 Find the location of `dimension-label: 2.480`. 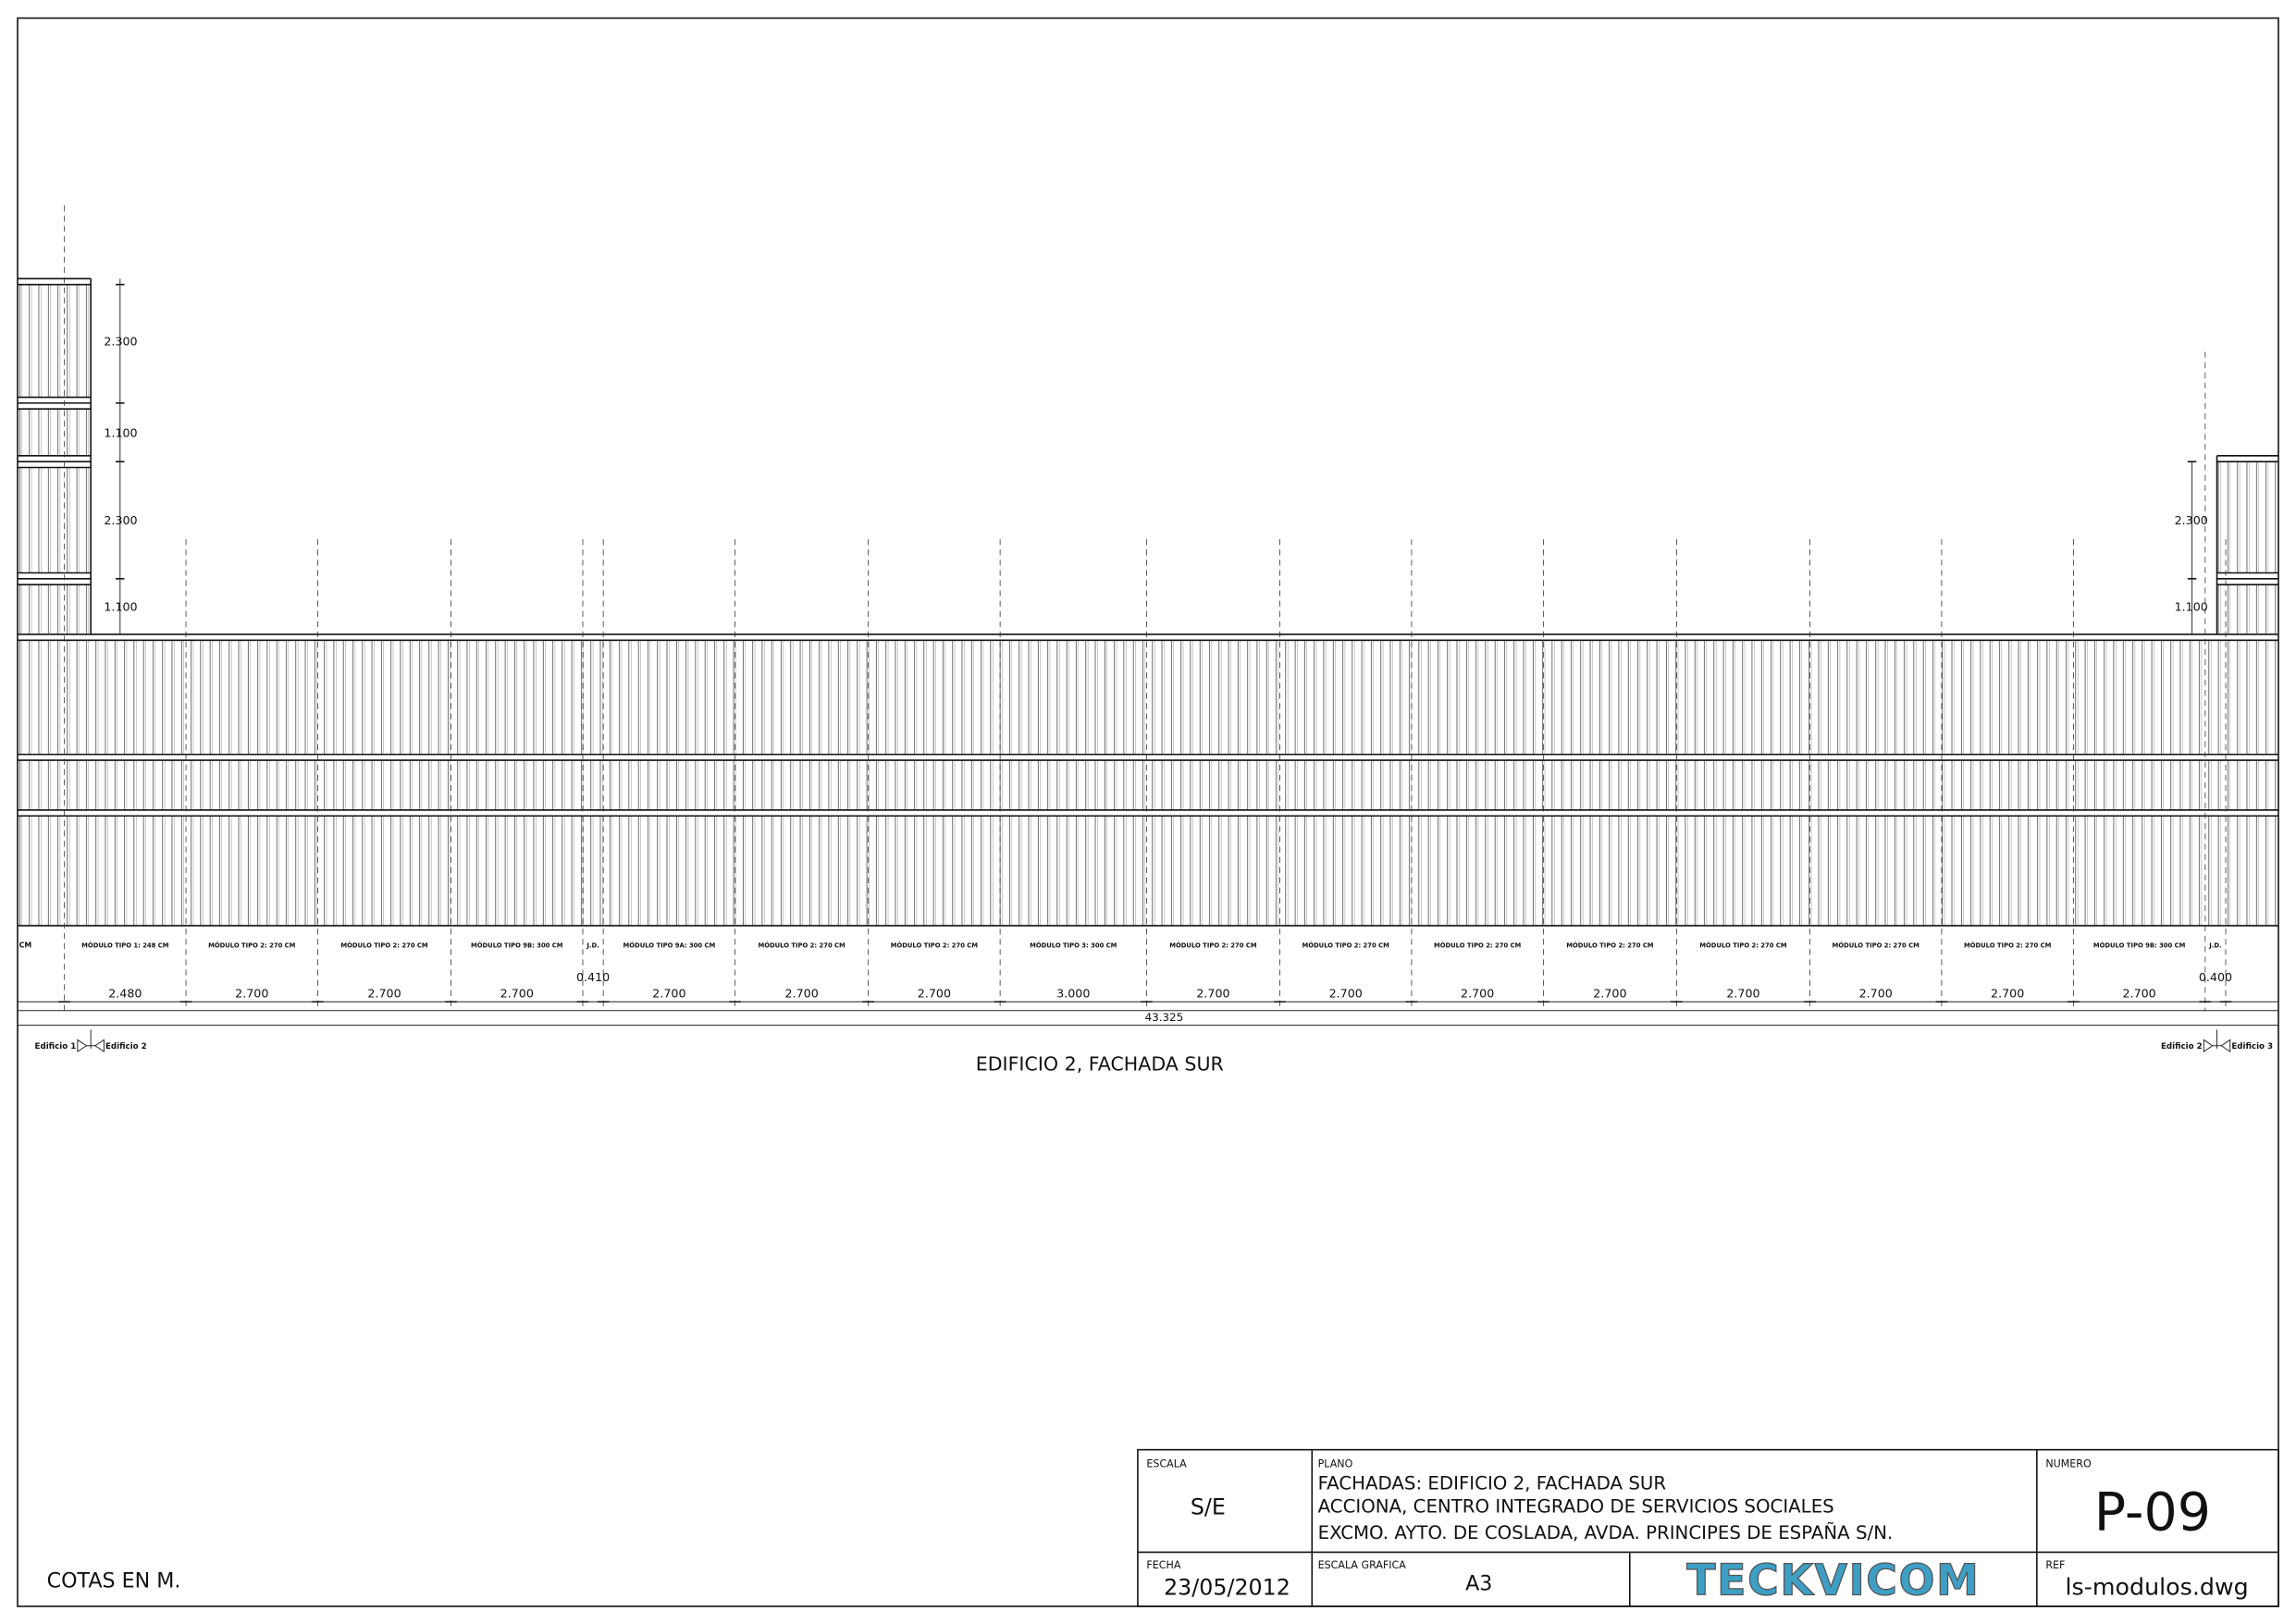

dimension-label: 2.480 is located at coordinates (125, 994).